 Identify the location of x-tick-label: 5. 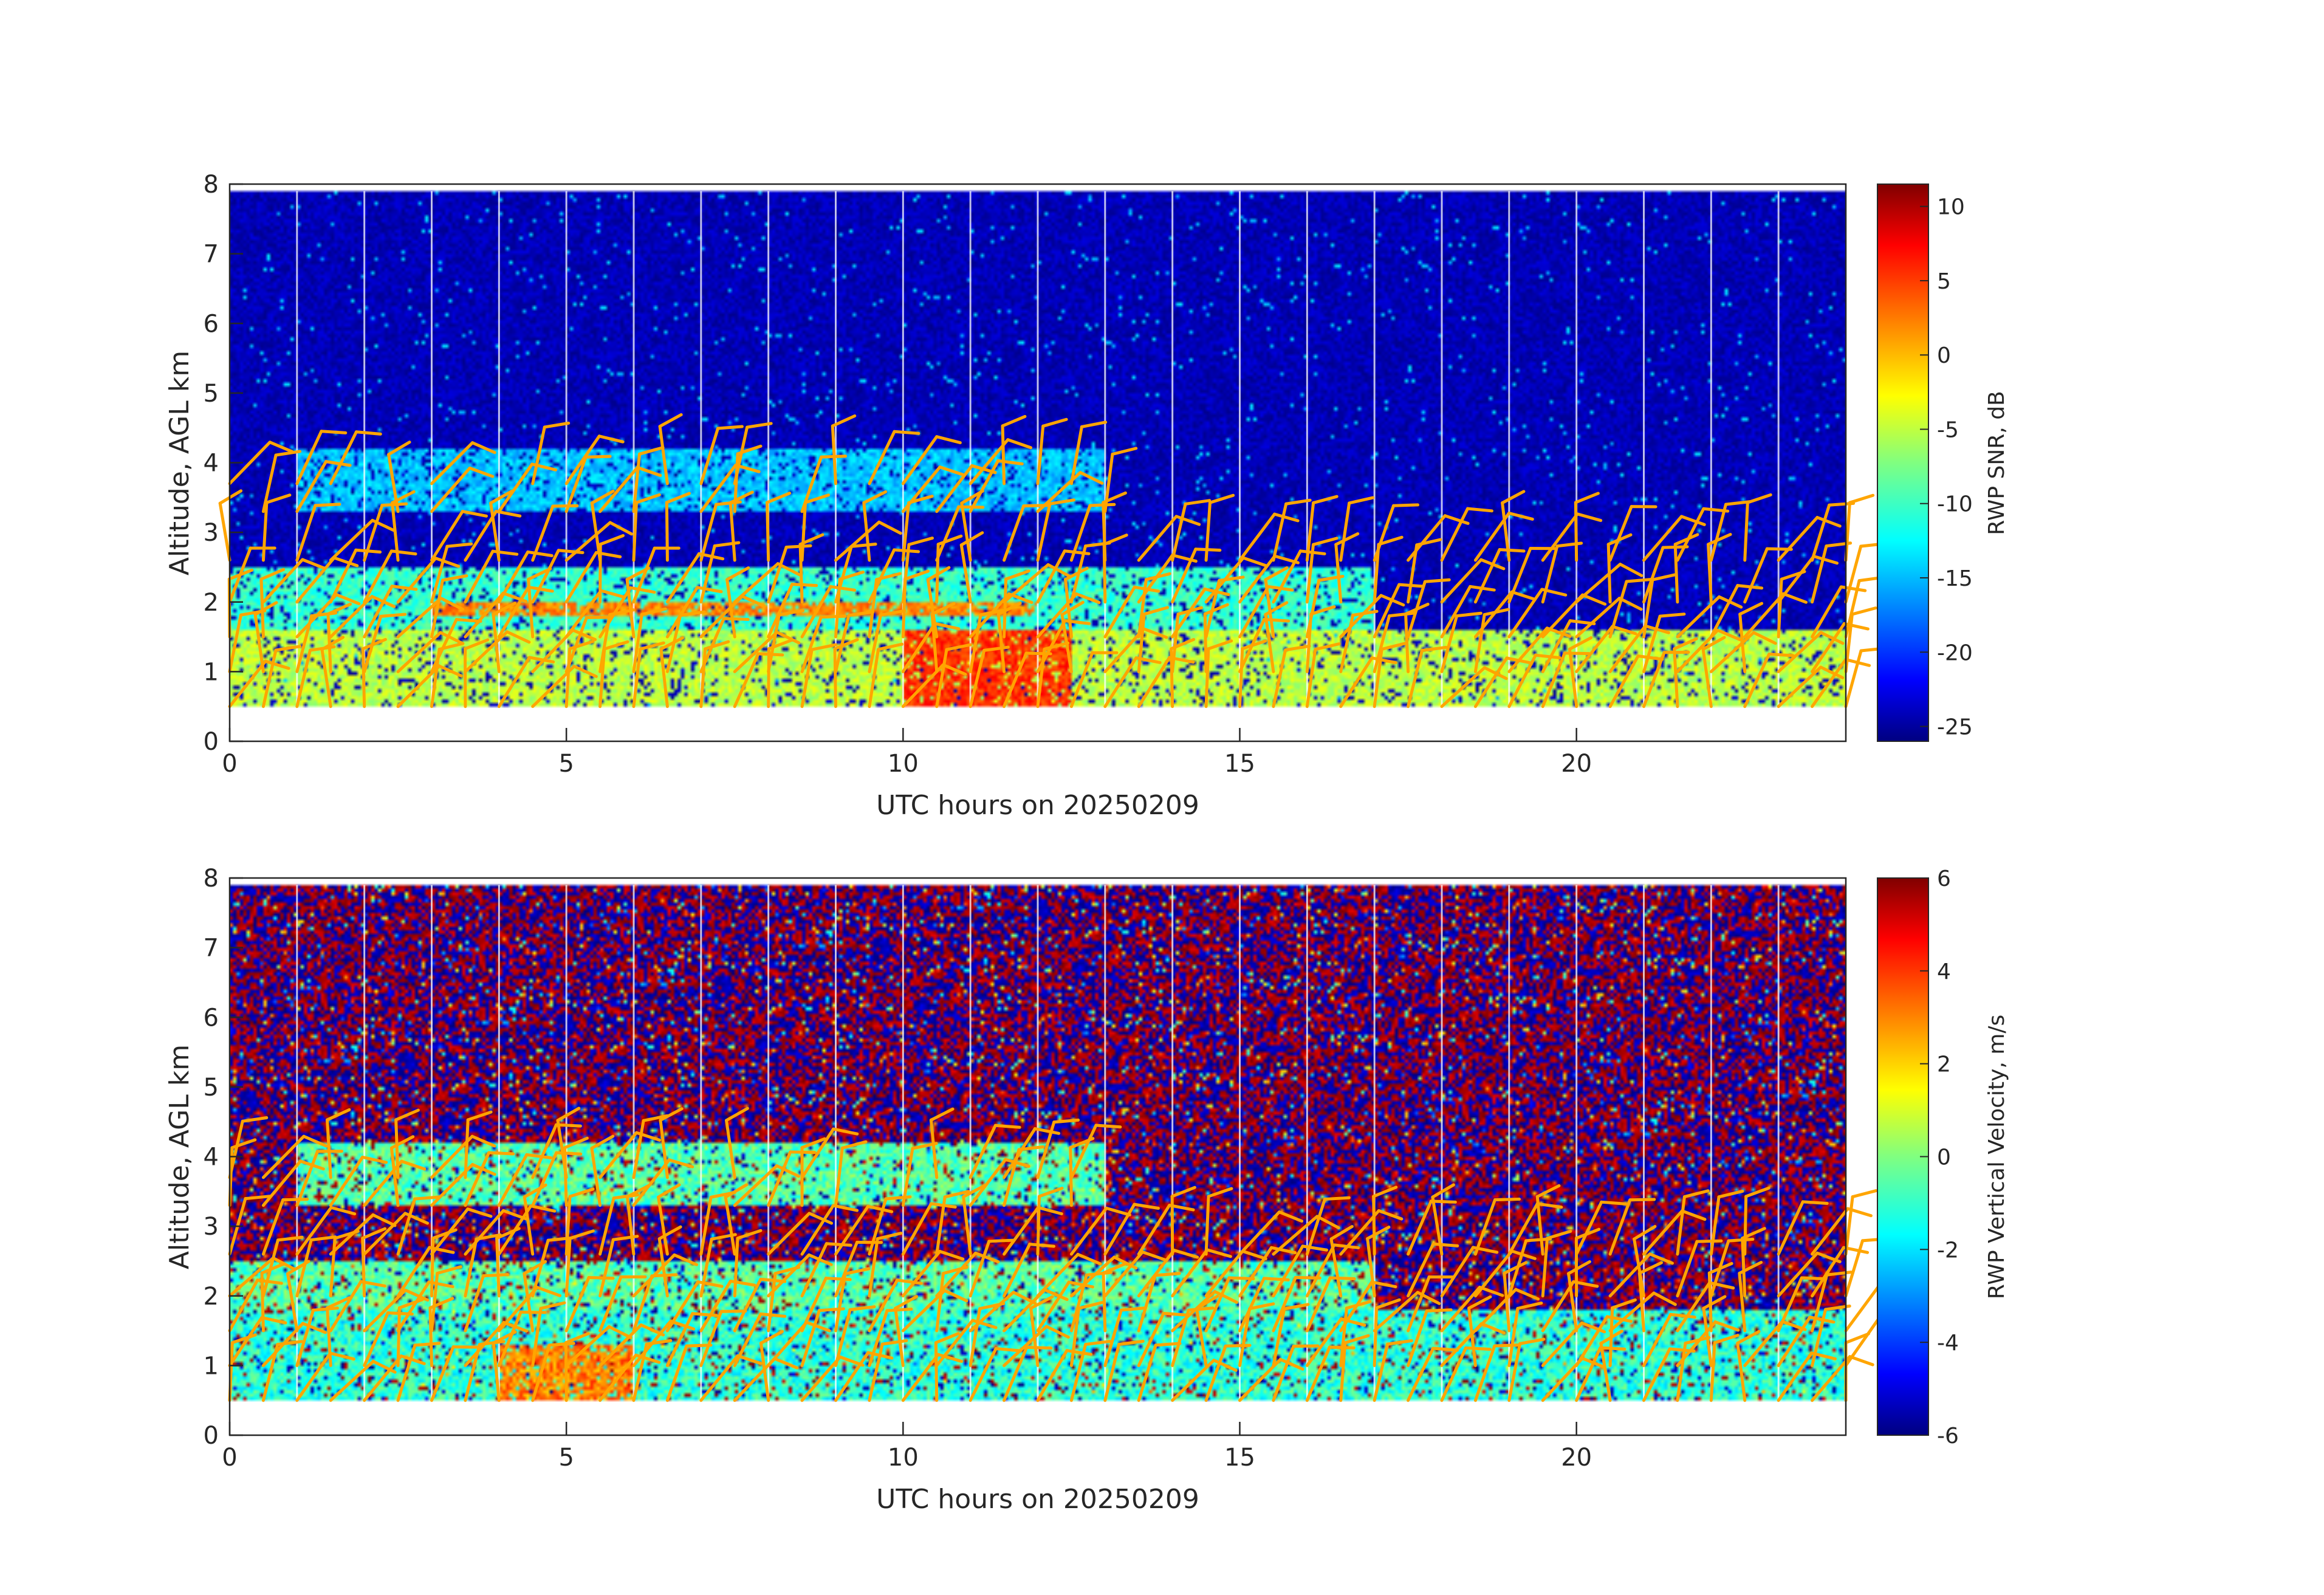
(566, 1458).